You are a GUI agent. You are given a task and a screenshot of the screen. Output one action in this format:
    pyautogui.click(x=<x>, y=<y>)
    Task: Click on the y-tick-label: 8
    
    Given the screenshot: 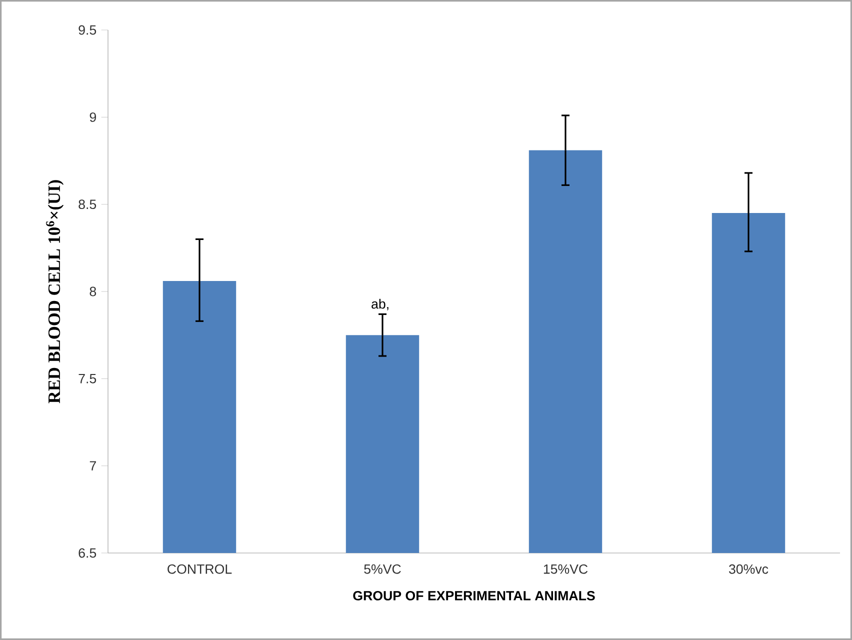 What is the action you would take?
    pyautogui.click(x=93, y=291)
    